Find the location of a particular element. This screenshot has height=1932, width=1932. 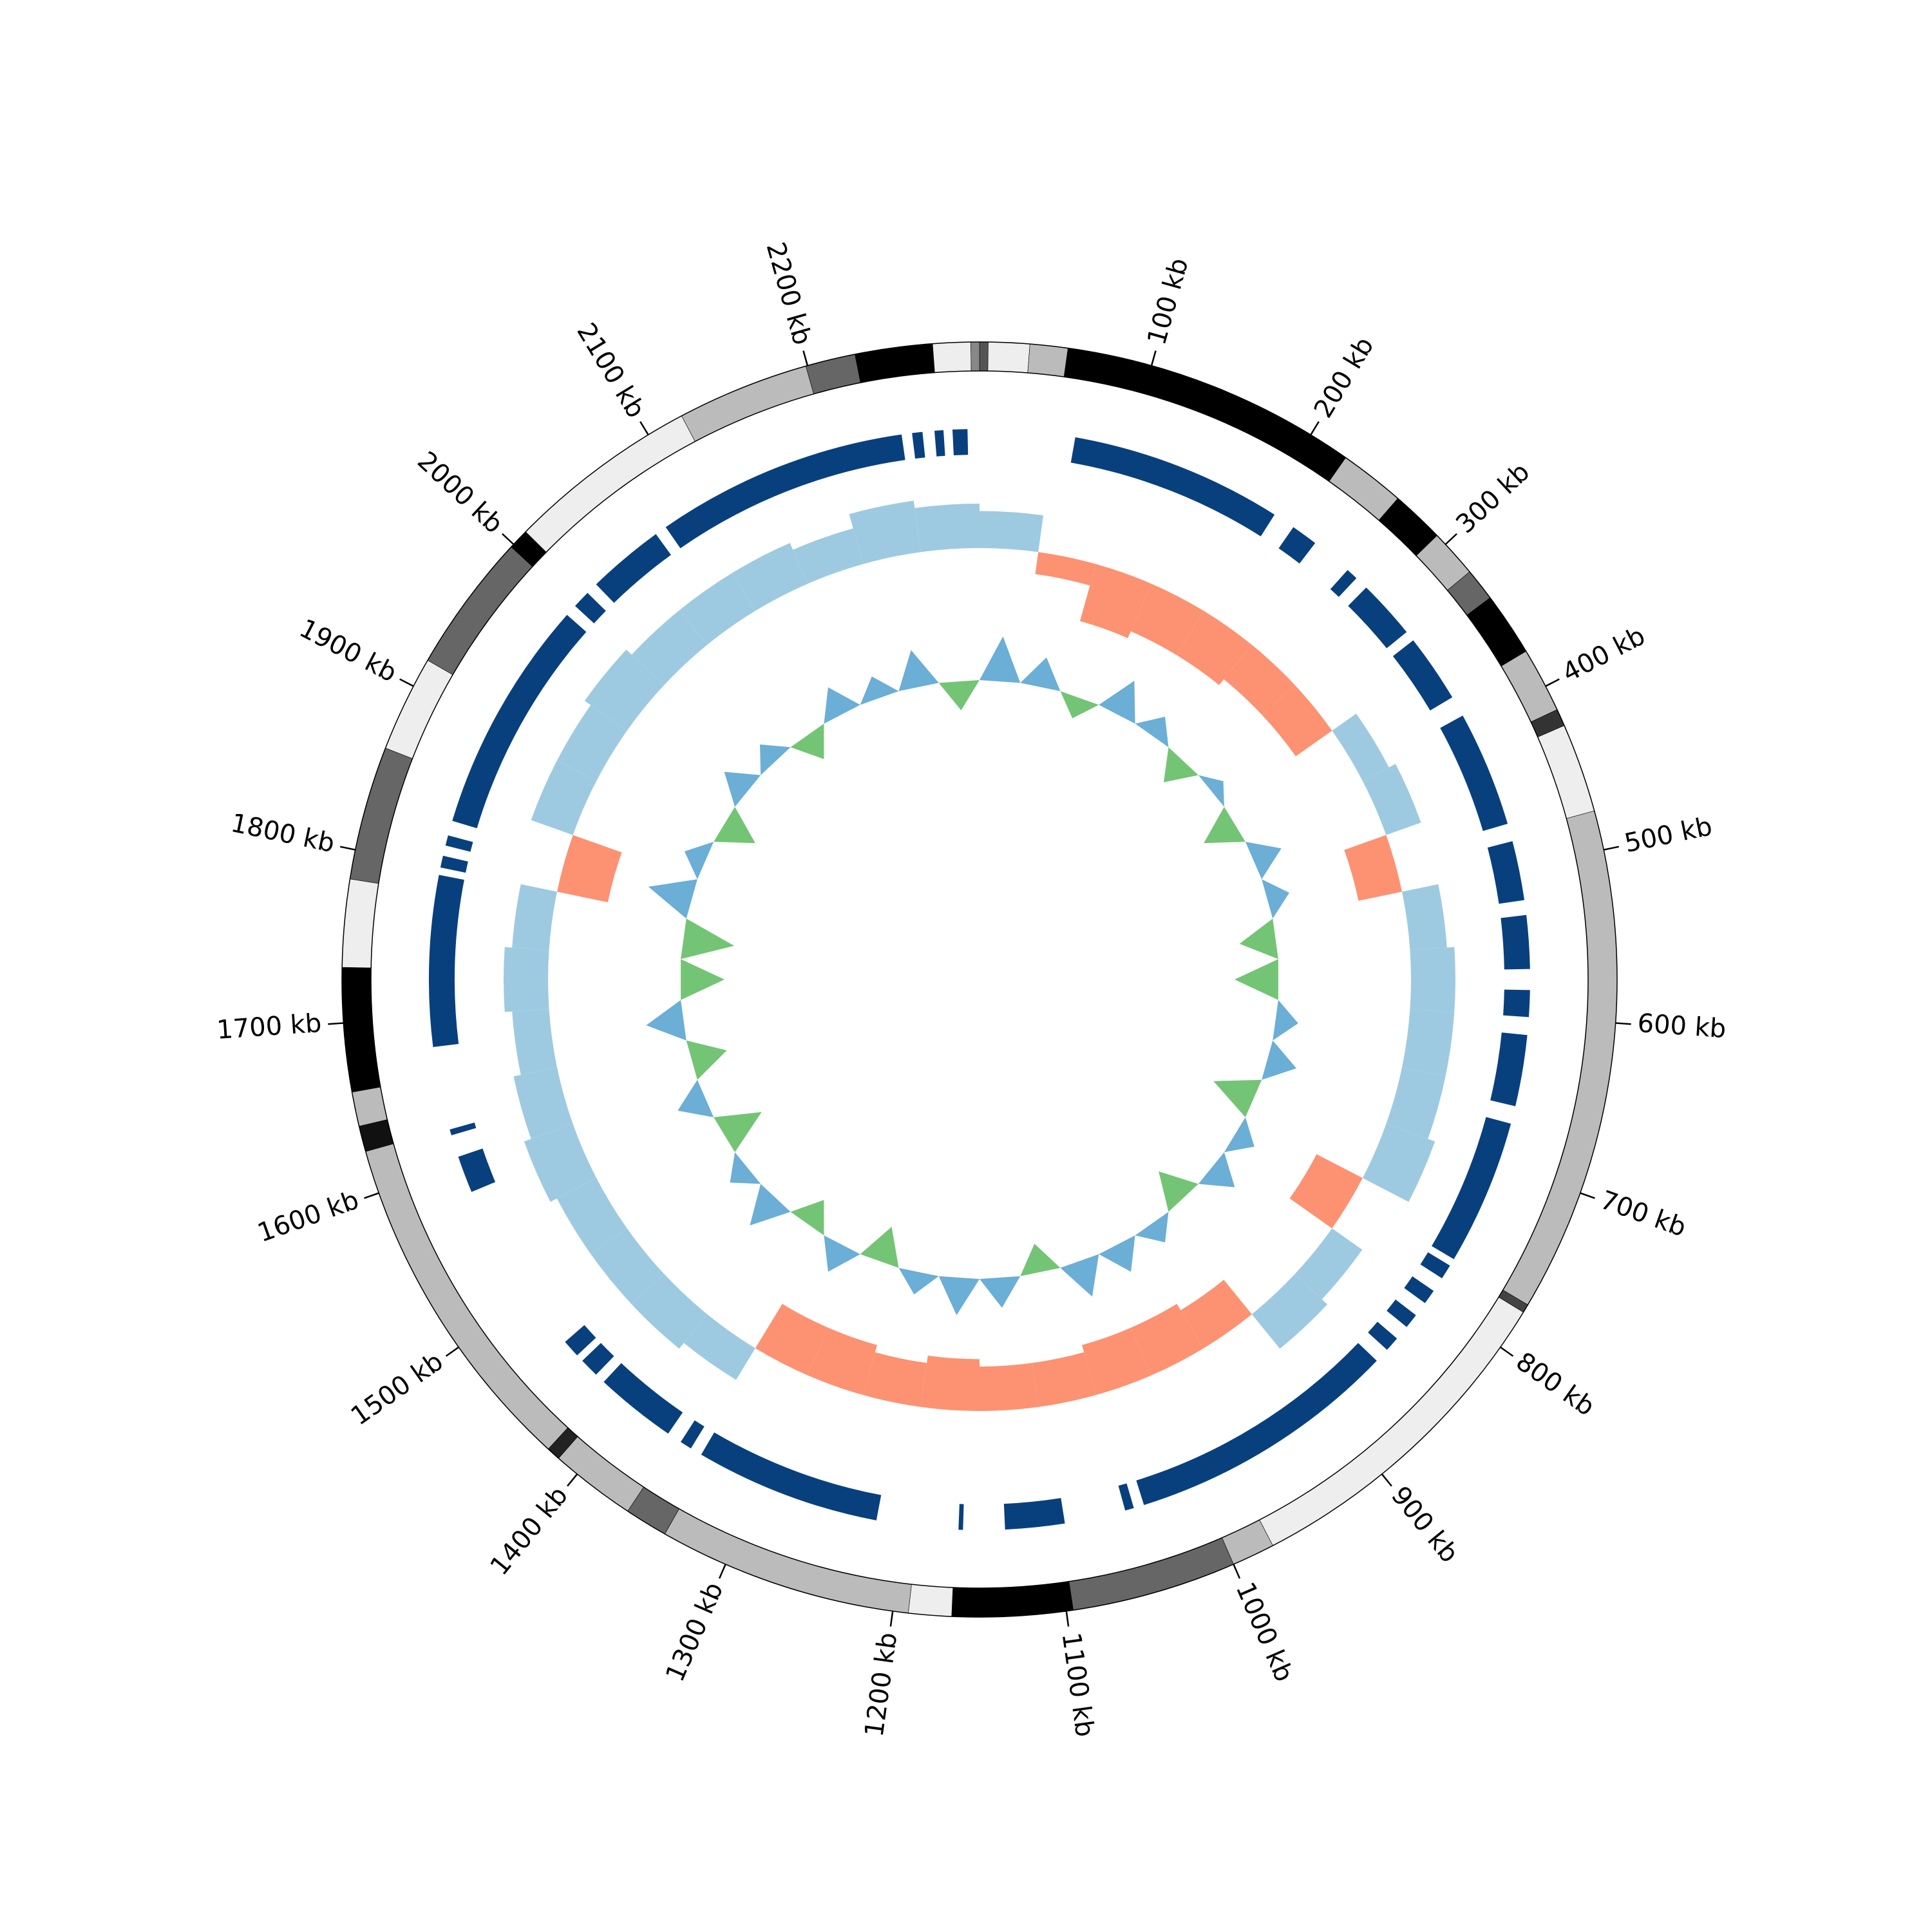

tick-label: 500 kb is located at coordinates (1668, 835).